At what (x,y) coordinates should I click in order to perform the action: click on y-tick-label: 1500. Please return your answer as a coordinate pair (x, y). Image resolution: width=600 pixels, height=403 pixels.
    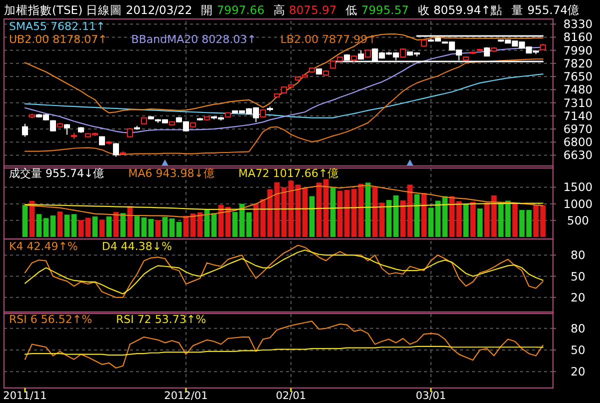
    Looking at the image, I should click on (578, 187).